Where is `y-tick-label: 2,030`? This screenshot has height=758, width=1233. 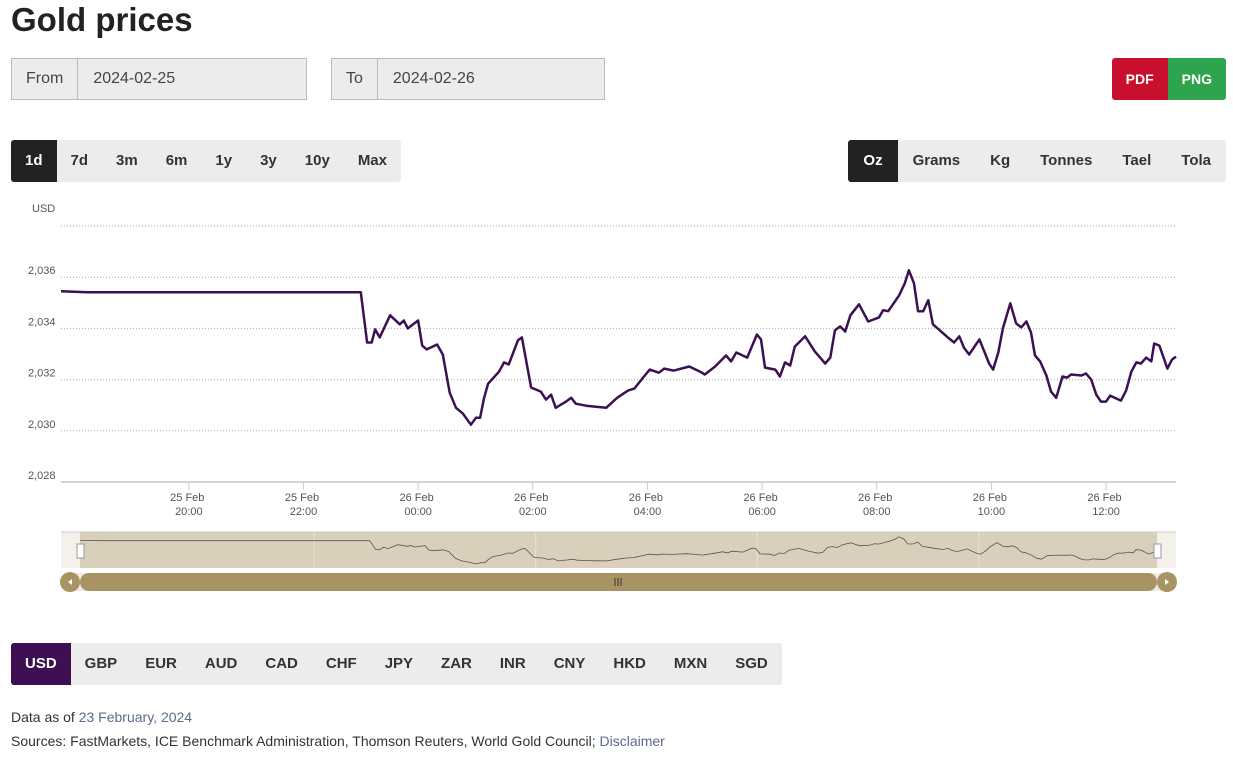
y-tick-label: 2,030 is located at coordinates (42, 425).